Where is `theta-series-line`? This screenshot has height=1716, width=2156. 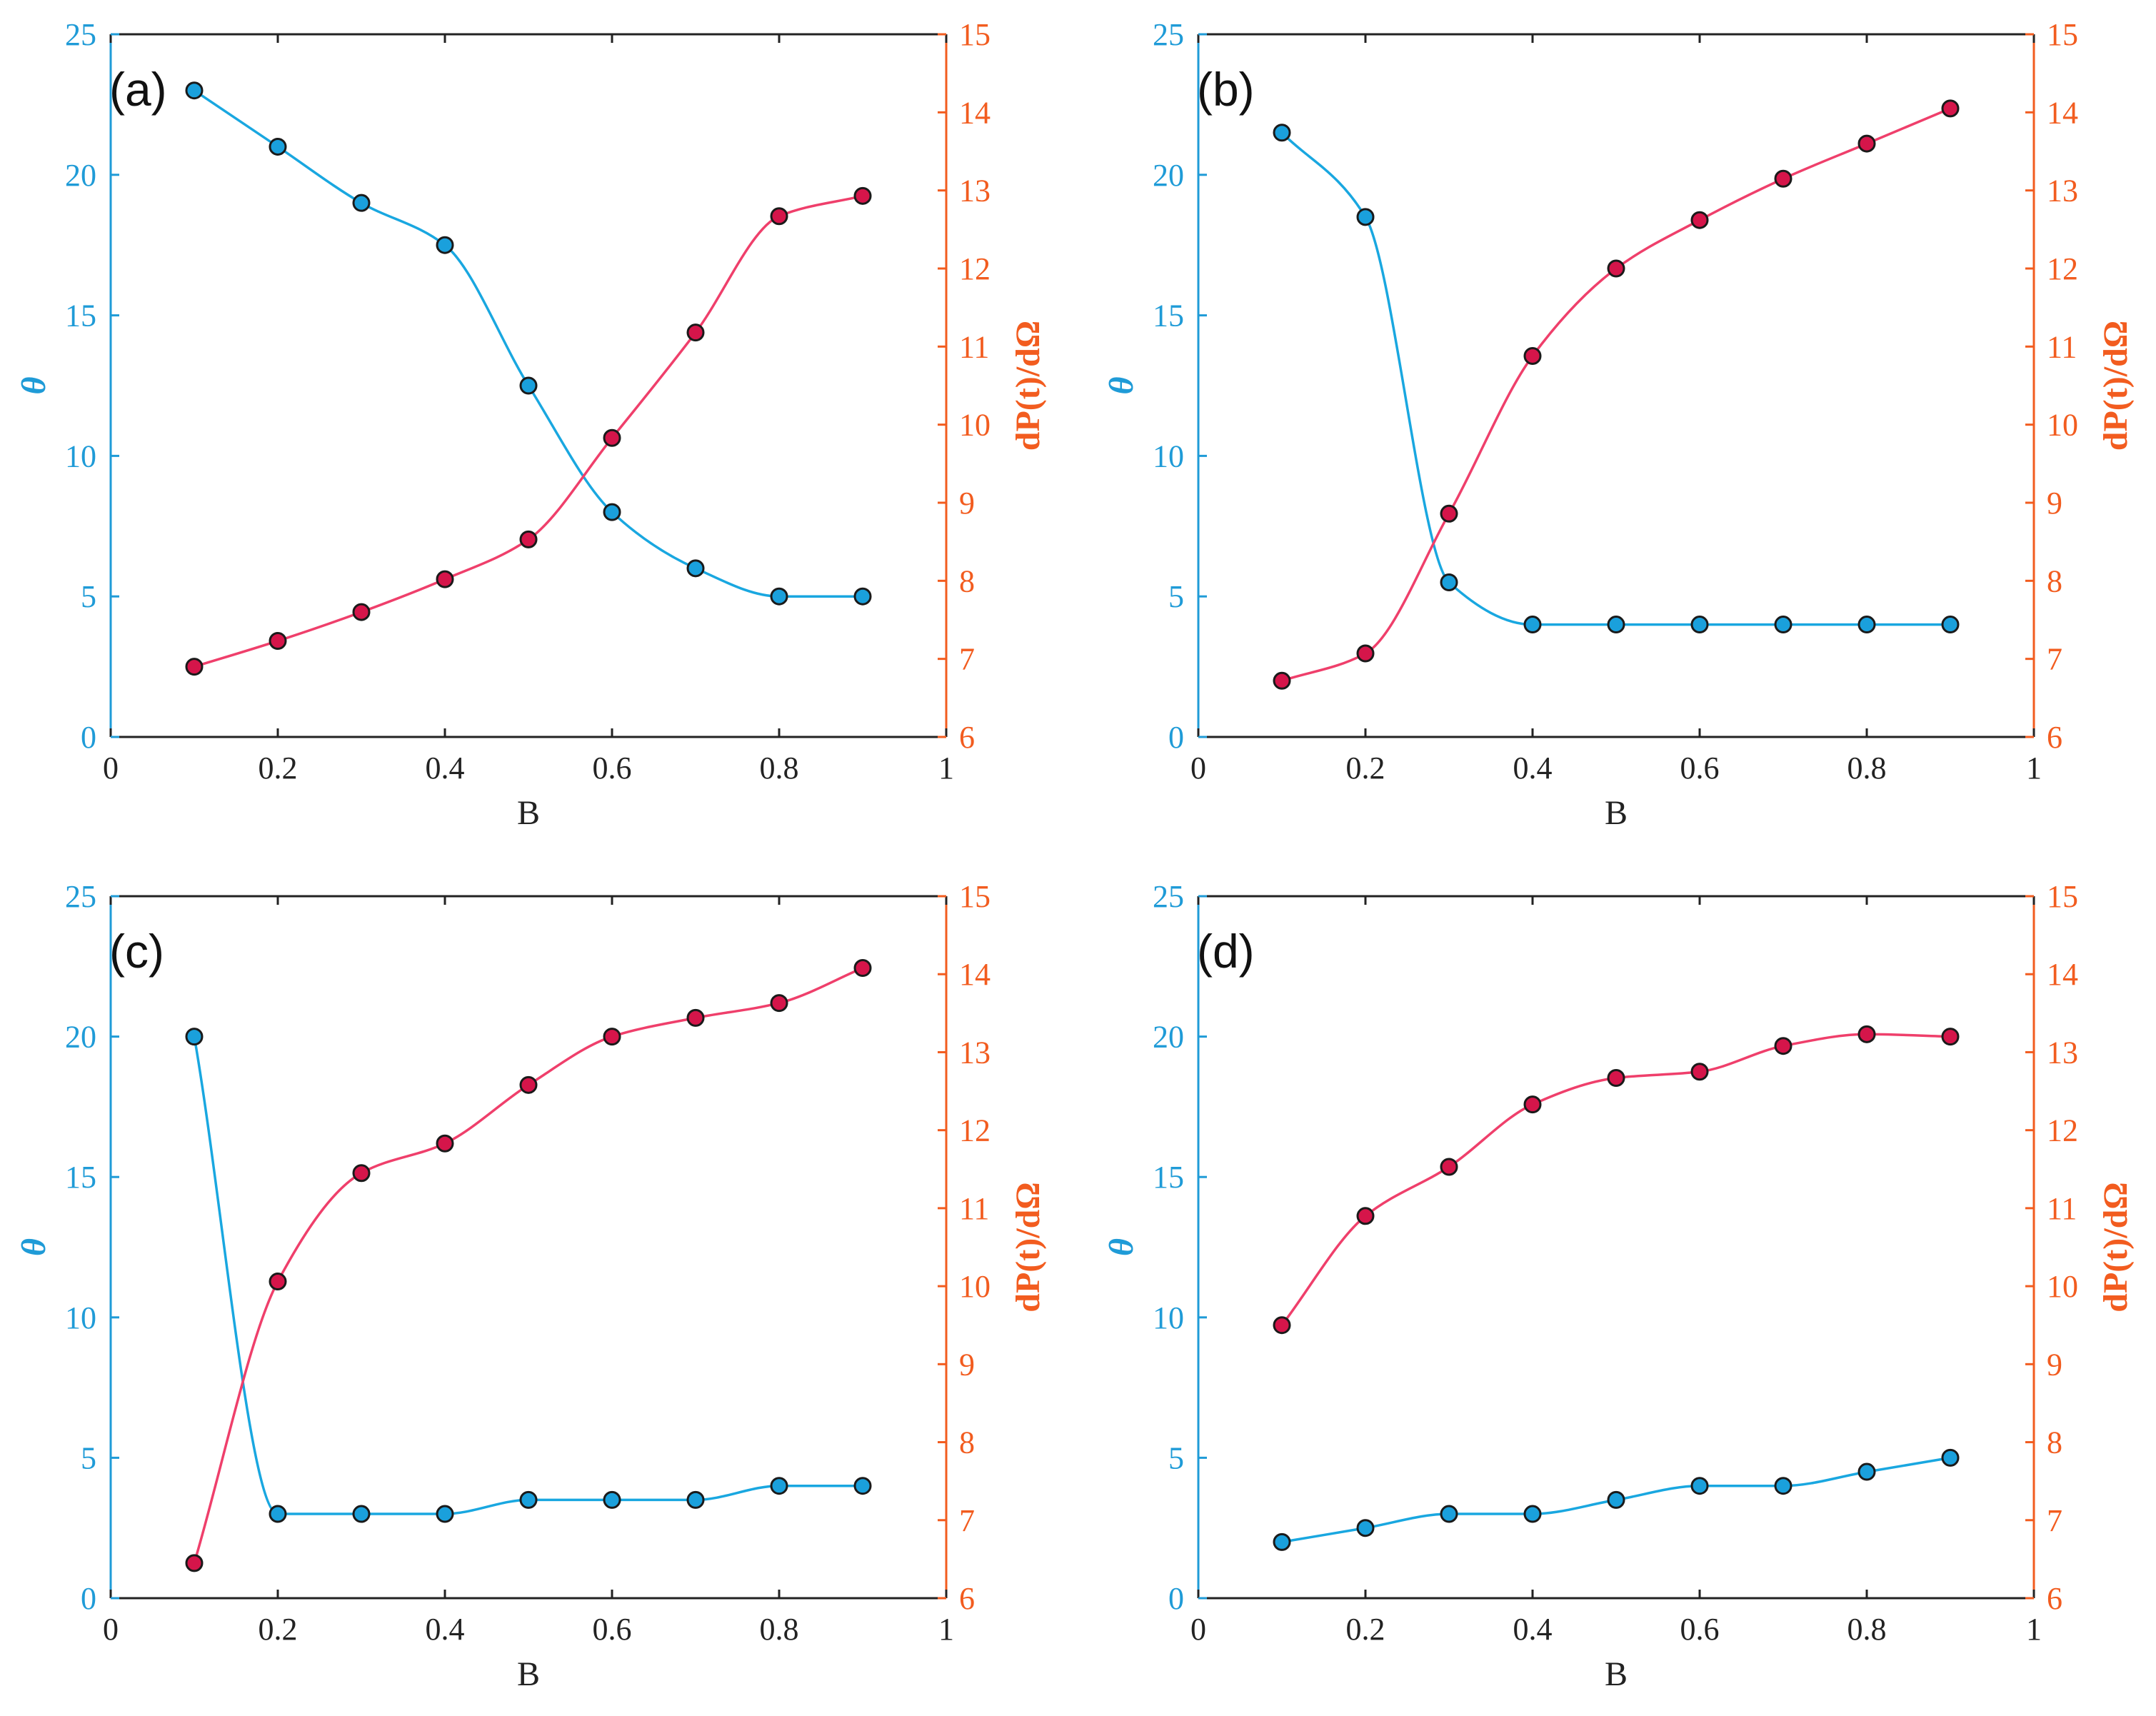
theta-series-line is located at coordinates (1615, 379).